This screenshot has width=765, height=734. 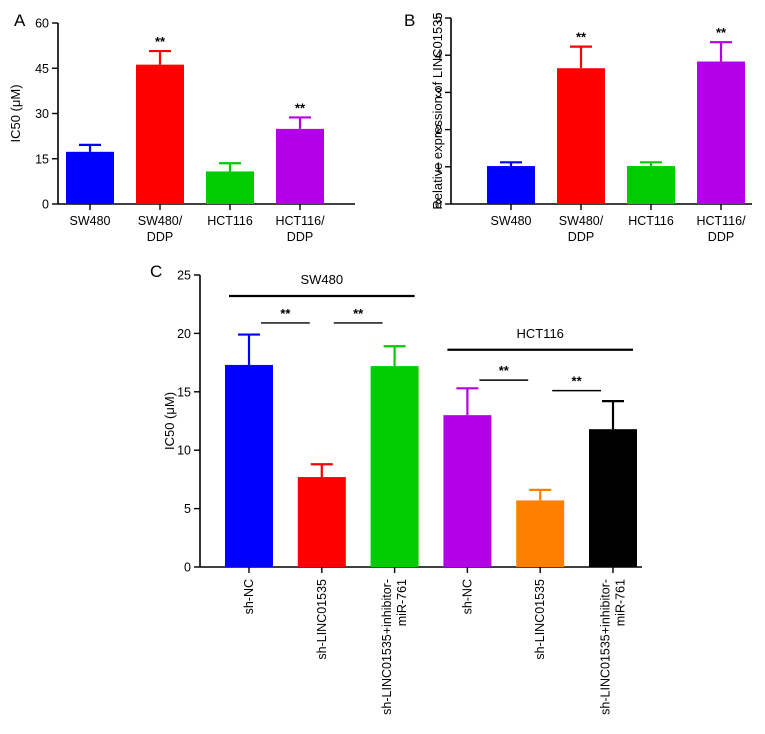 What do you see at coordinates (184, 451) in the screenshot?
I see `y-tick-label: 10` at bounding box center [184, 451].